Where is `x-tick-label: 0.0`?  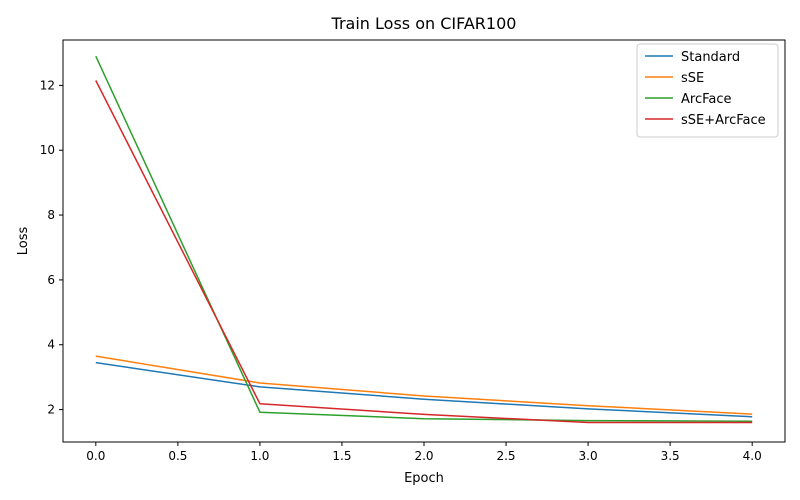
x-tick-label: 0.0 is located at coordinates (95, 456).